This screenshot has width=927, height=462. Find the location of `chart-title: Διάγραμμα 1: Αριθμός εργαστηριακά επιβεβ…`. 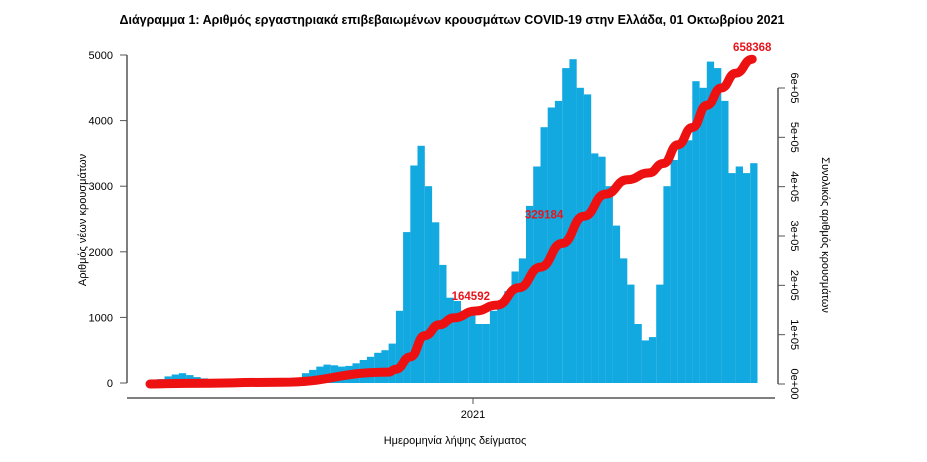

chart-title: Διάγραμμα 1: Αριθμός εργαστηριακά επιβεβ… is located at coordinates (451, 20).